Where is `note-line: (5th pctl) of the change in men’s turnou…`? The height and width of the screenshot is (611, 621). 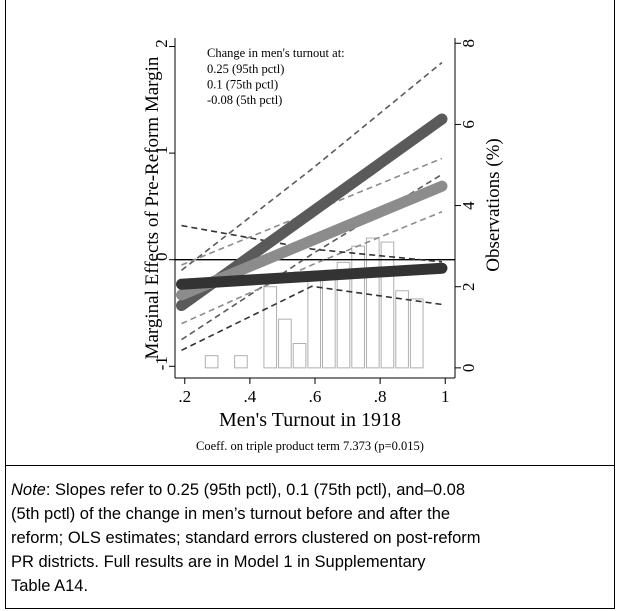
note-line: (5th pctl) of the change in men’s turnou… is located at coordinates (312, 514).